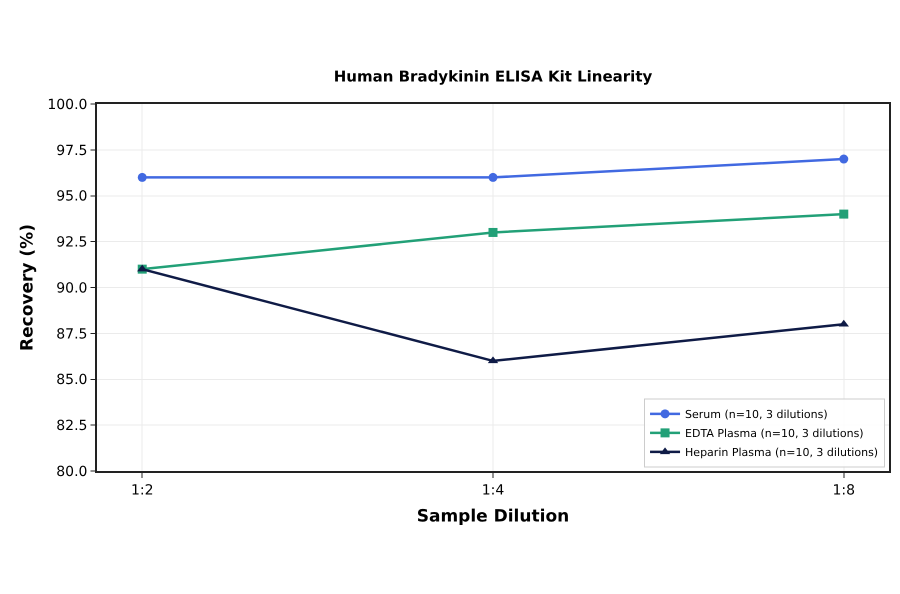 This screenshot has height=594, width=900. Describe the element at coordinates (493, 76) in the screenshot. I see `chart-title: Human Bradykinin ELISA Kit Linearity` at that location.